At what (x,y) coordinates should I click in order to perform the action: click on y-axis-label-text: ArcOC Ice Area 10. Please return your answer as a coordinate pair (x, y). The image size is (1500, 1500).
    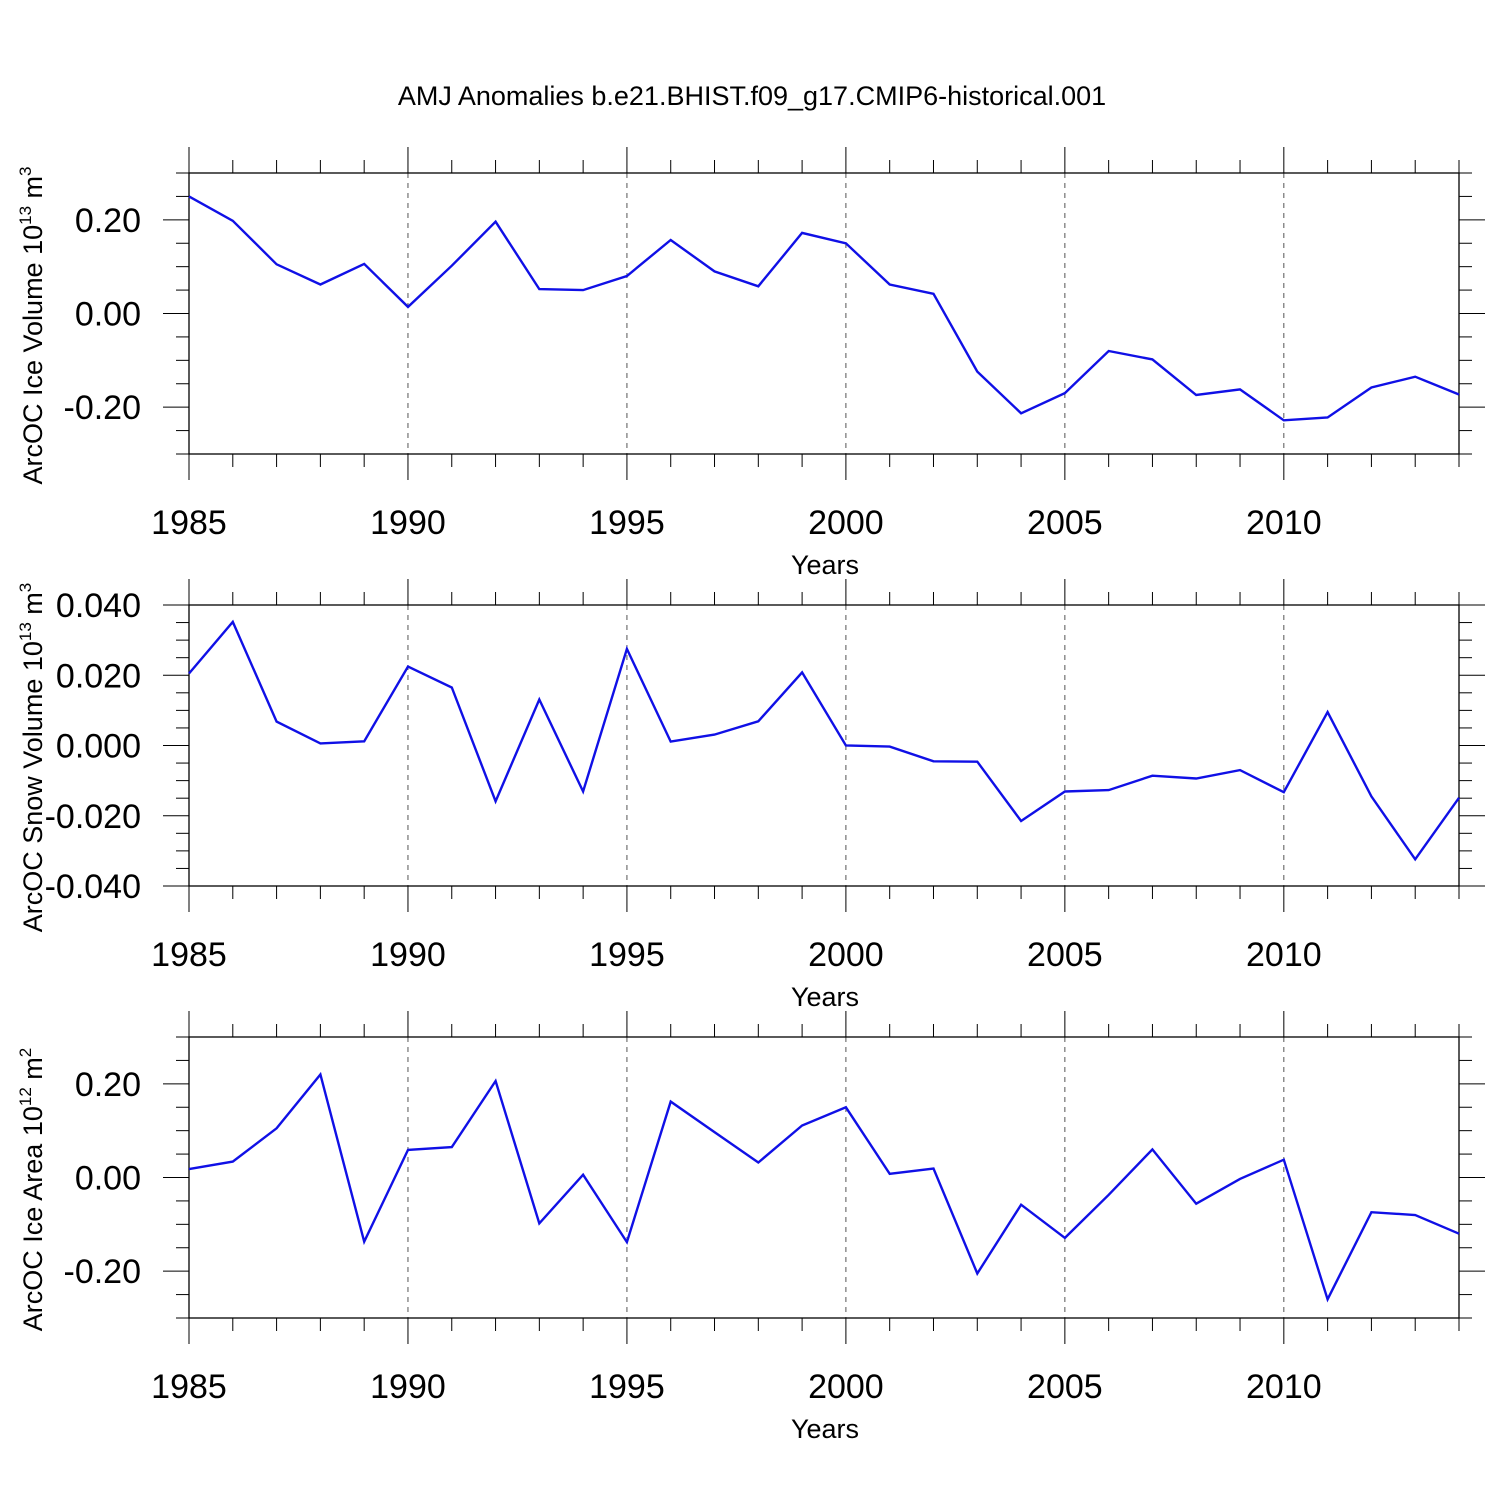
    Looking at the image, I should click on (33, 1218).